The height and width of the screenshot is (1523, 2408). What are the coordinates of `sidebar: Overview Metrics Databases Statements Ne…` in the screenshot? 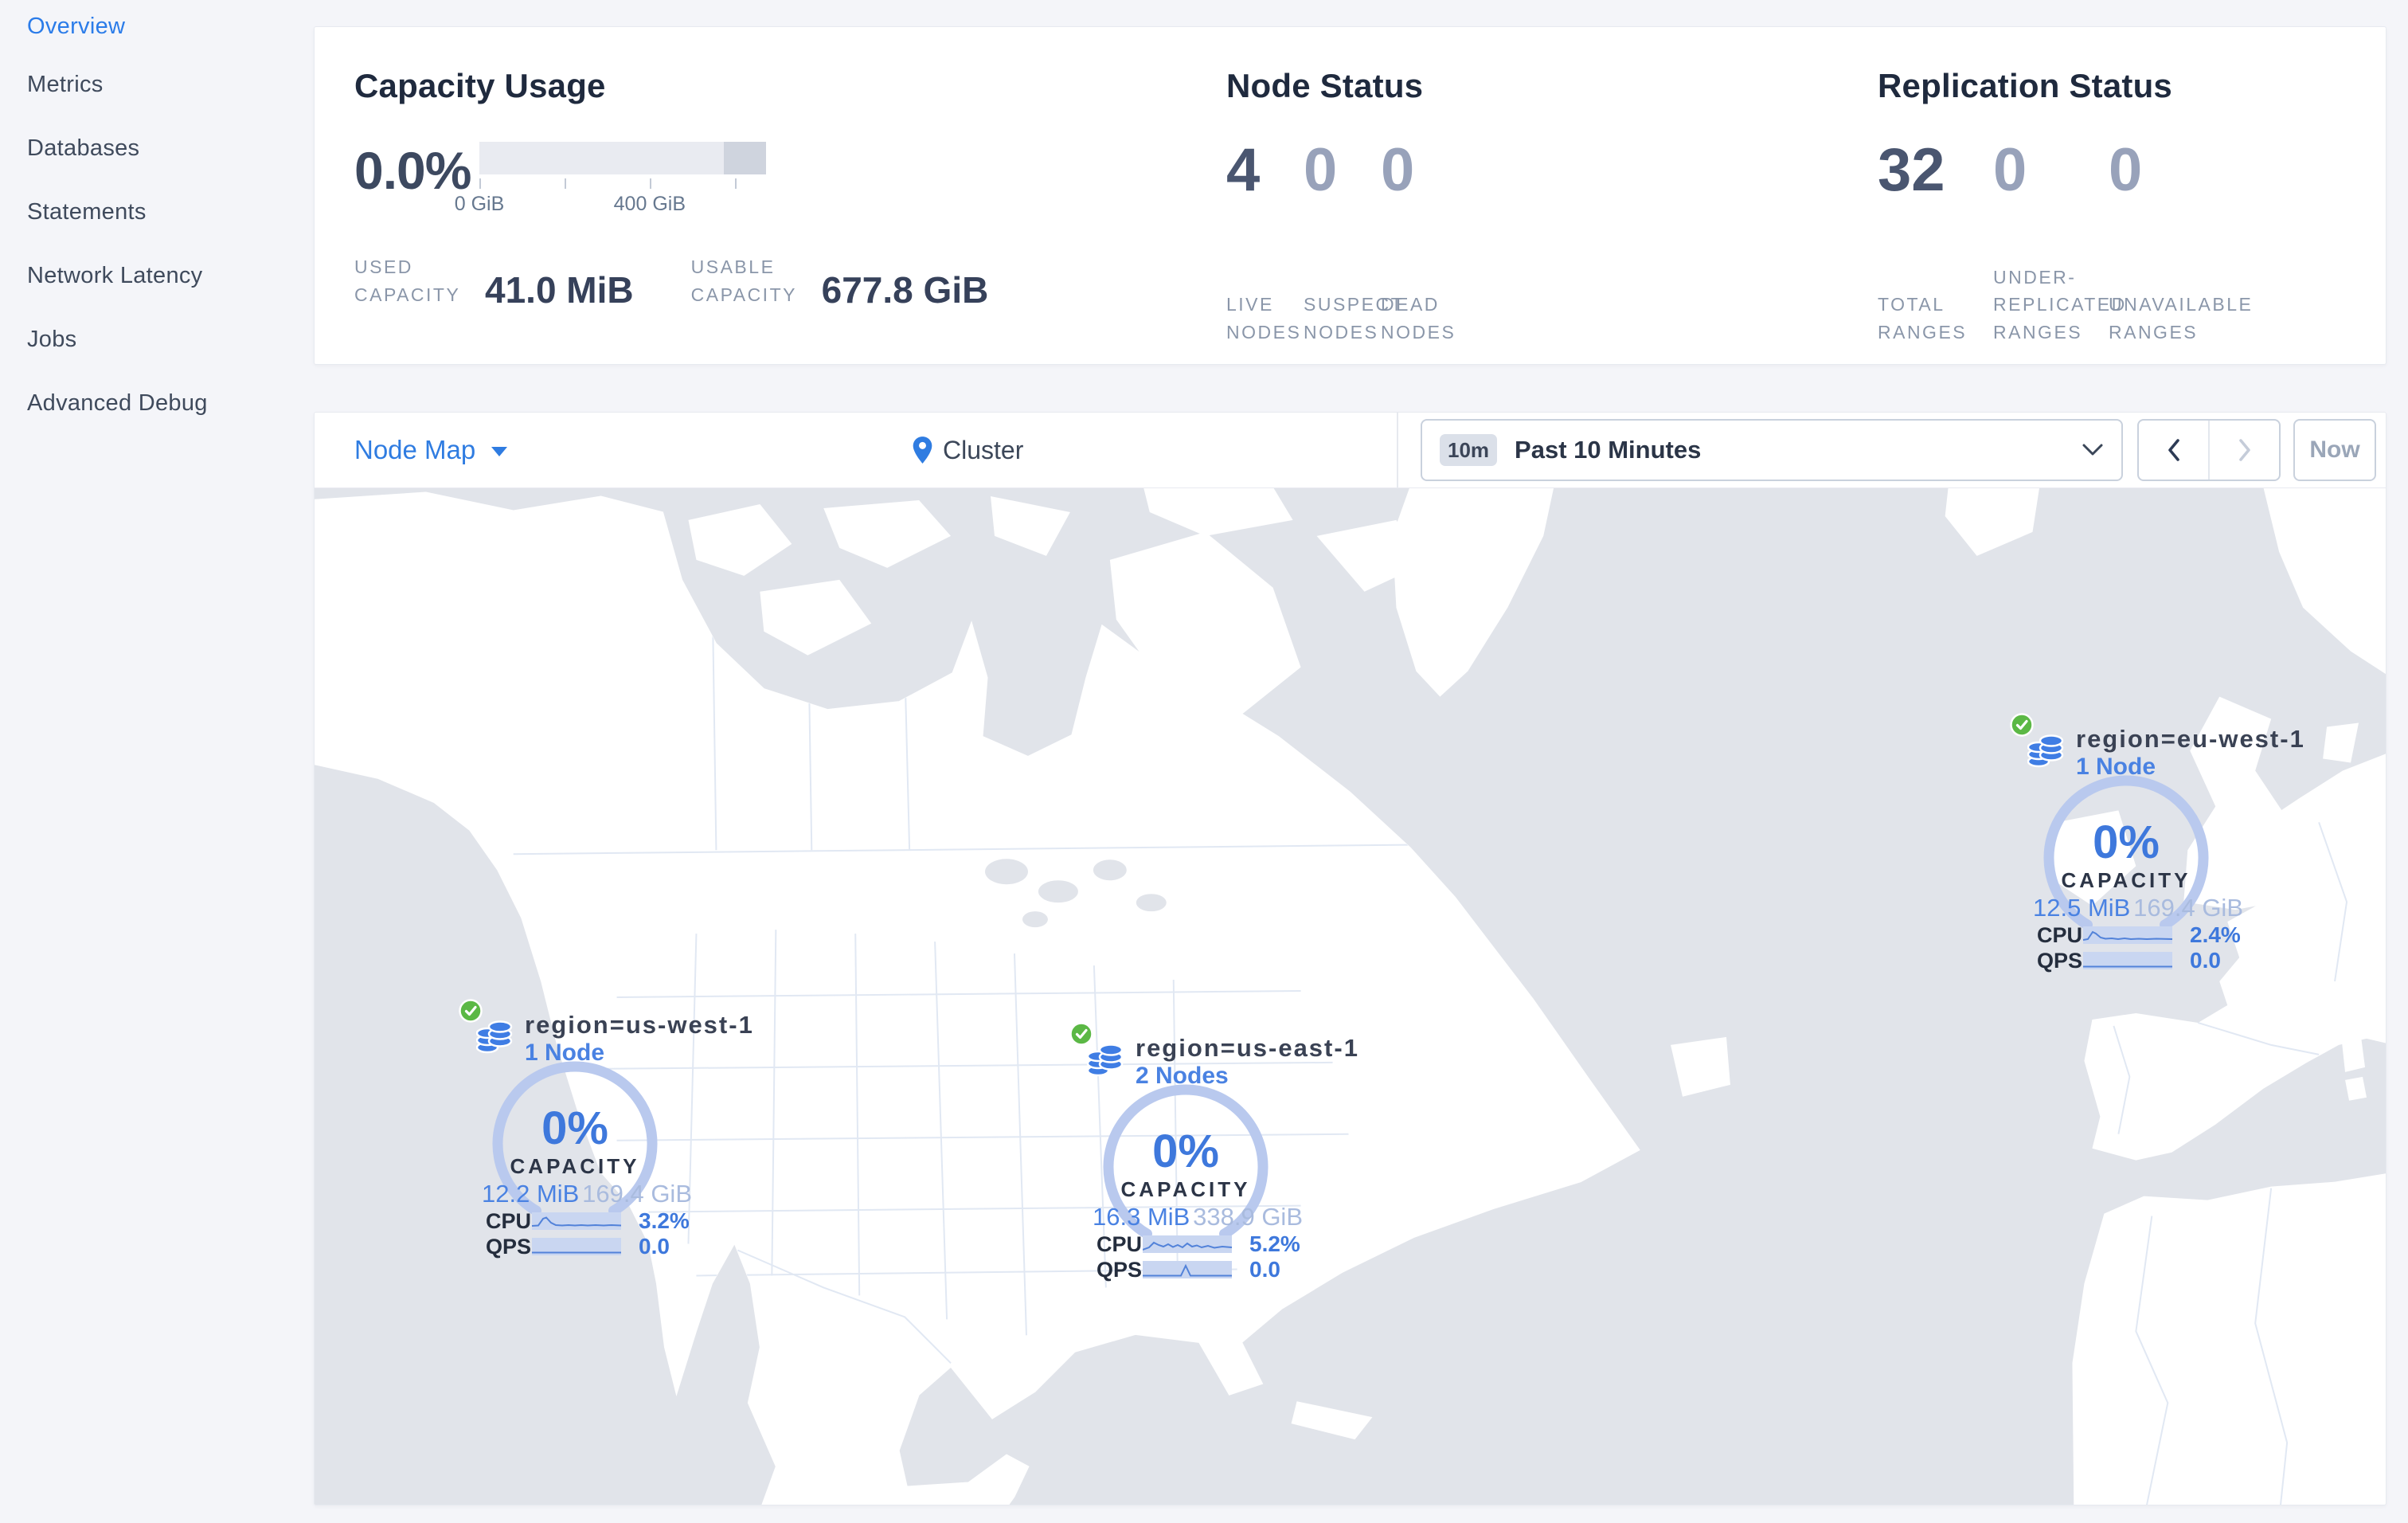 It's located at (156, 761).